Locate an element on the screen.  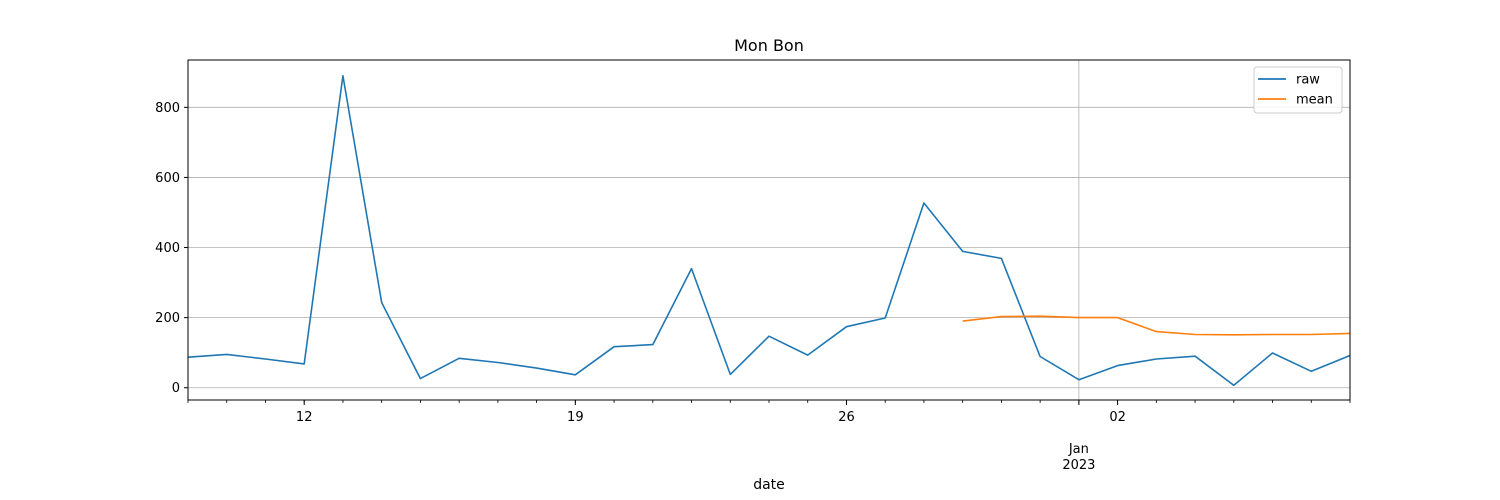
y-tick-label: 800 is located at coordinates (167, 108).